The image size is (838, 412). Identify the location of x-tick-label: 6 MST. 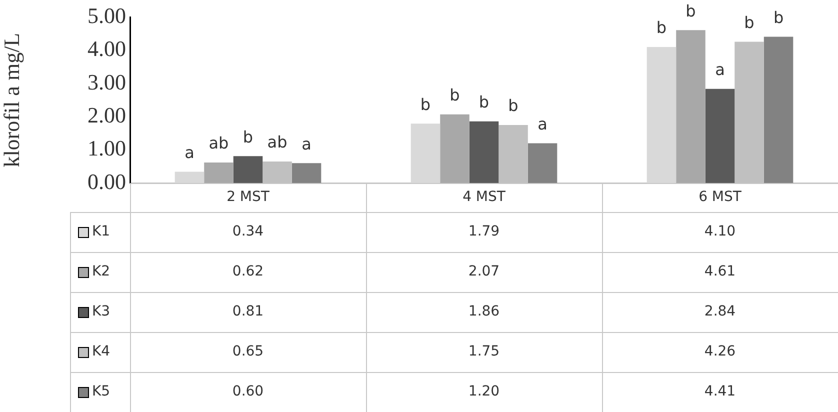
(720, 197).